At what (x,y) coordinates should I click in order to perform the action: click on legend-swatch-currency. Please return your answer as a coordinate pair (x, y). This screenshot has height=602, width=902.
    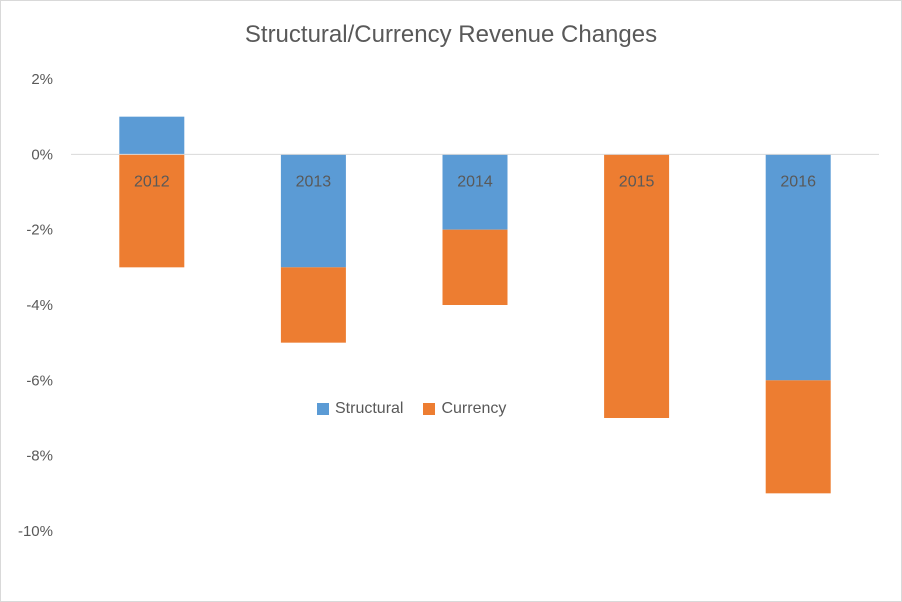
    Looking at the image, I should click on (429, 409).